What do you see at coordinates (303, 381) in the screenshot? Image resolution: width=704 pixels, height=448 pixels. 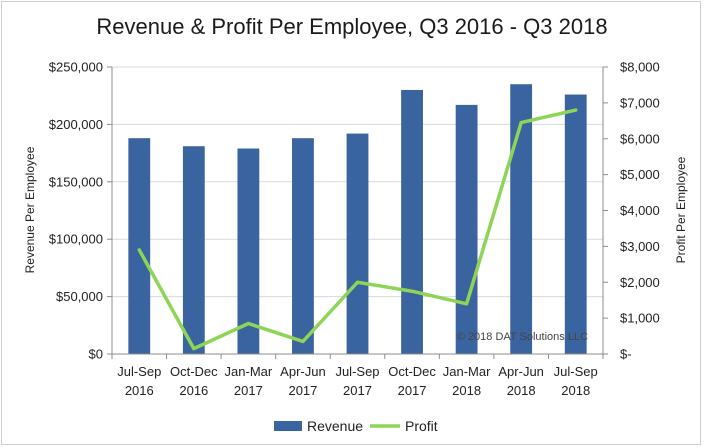 I see `x-tick-label: Apr-Jun 2017` at bounding box center [303, 381].